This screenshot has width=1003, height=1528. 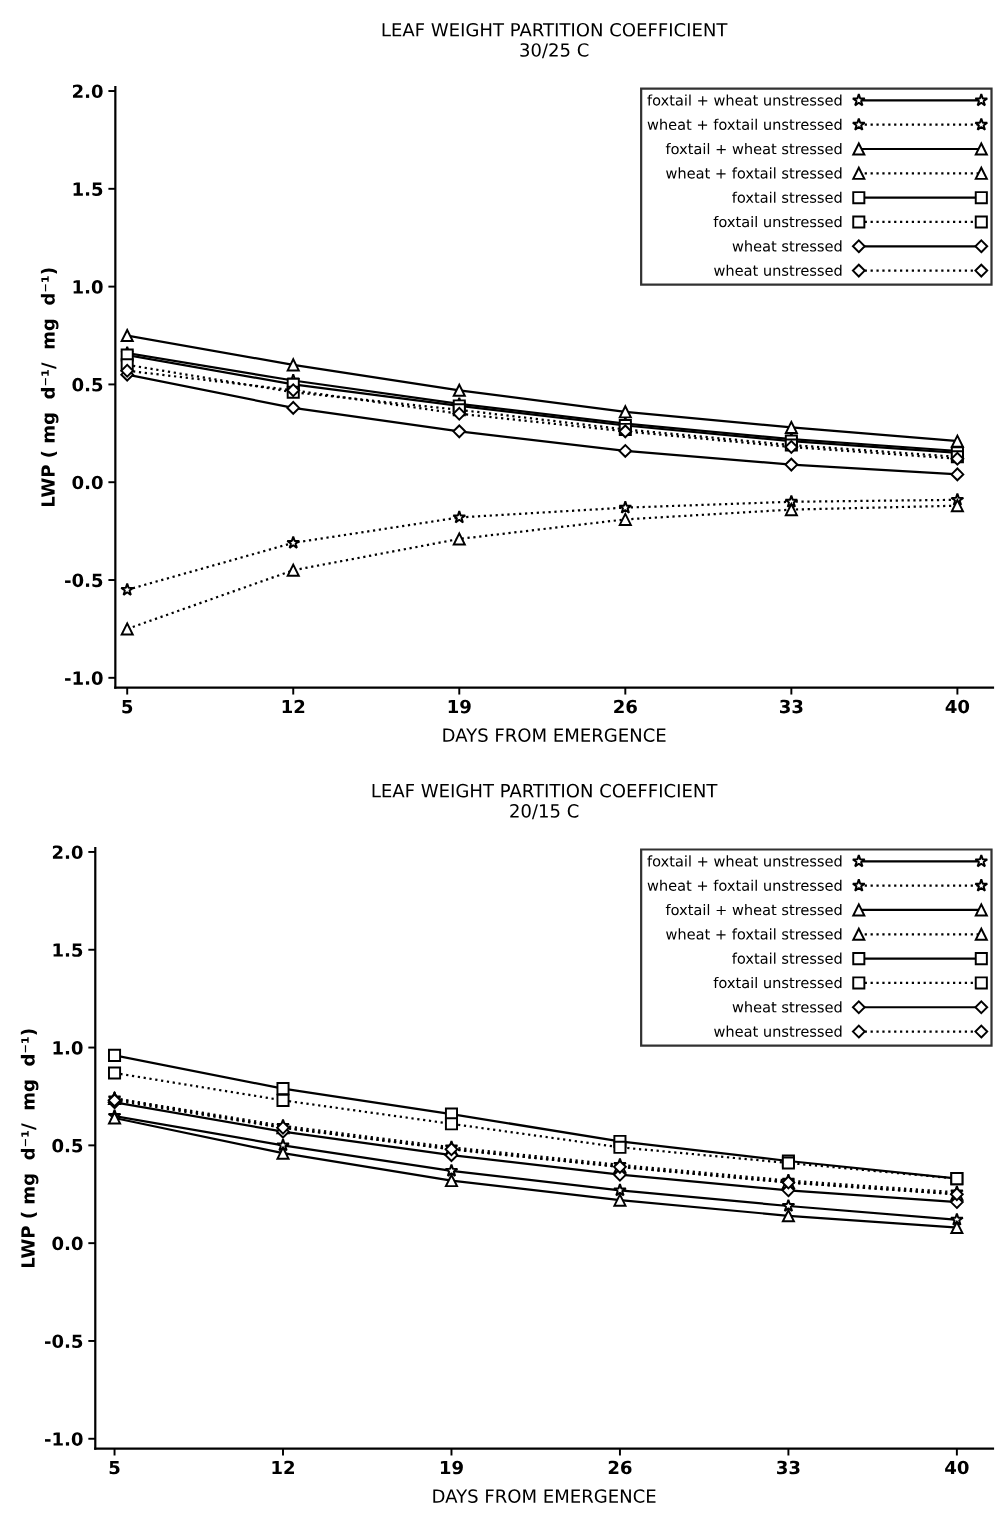 What do you see at coordinates (544, 812) in the screenshot?
I see `chart-subtitle: 20/15 C` at bounding box center [544, 812].